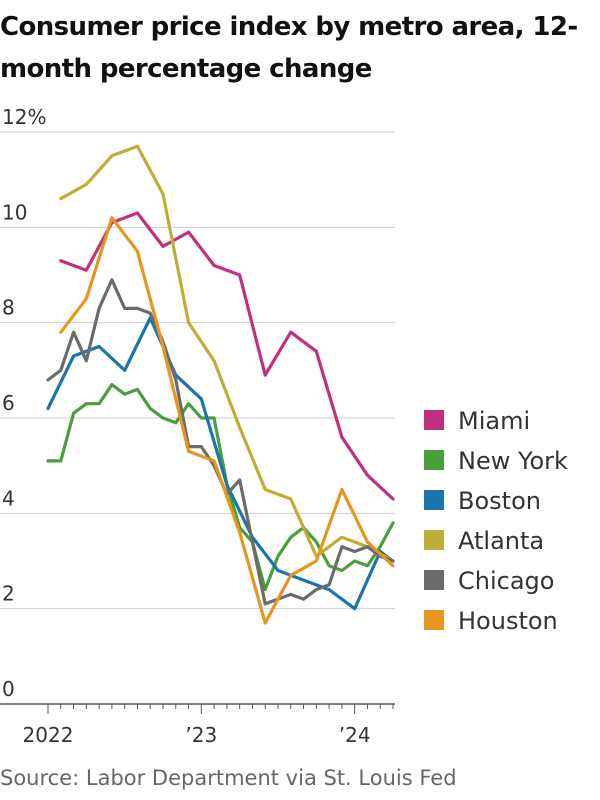  What do you see at coordinates (496, 521) in the screenshot?
I see `legend: Miami New York Boston Atlanta Chicago Houston` at bounding box center [496, 521].